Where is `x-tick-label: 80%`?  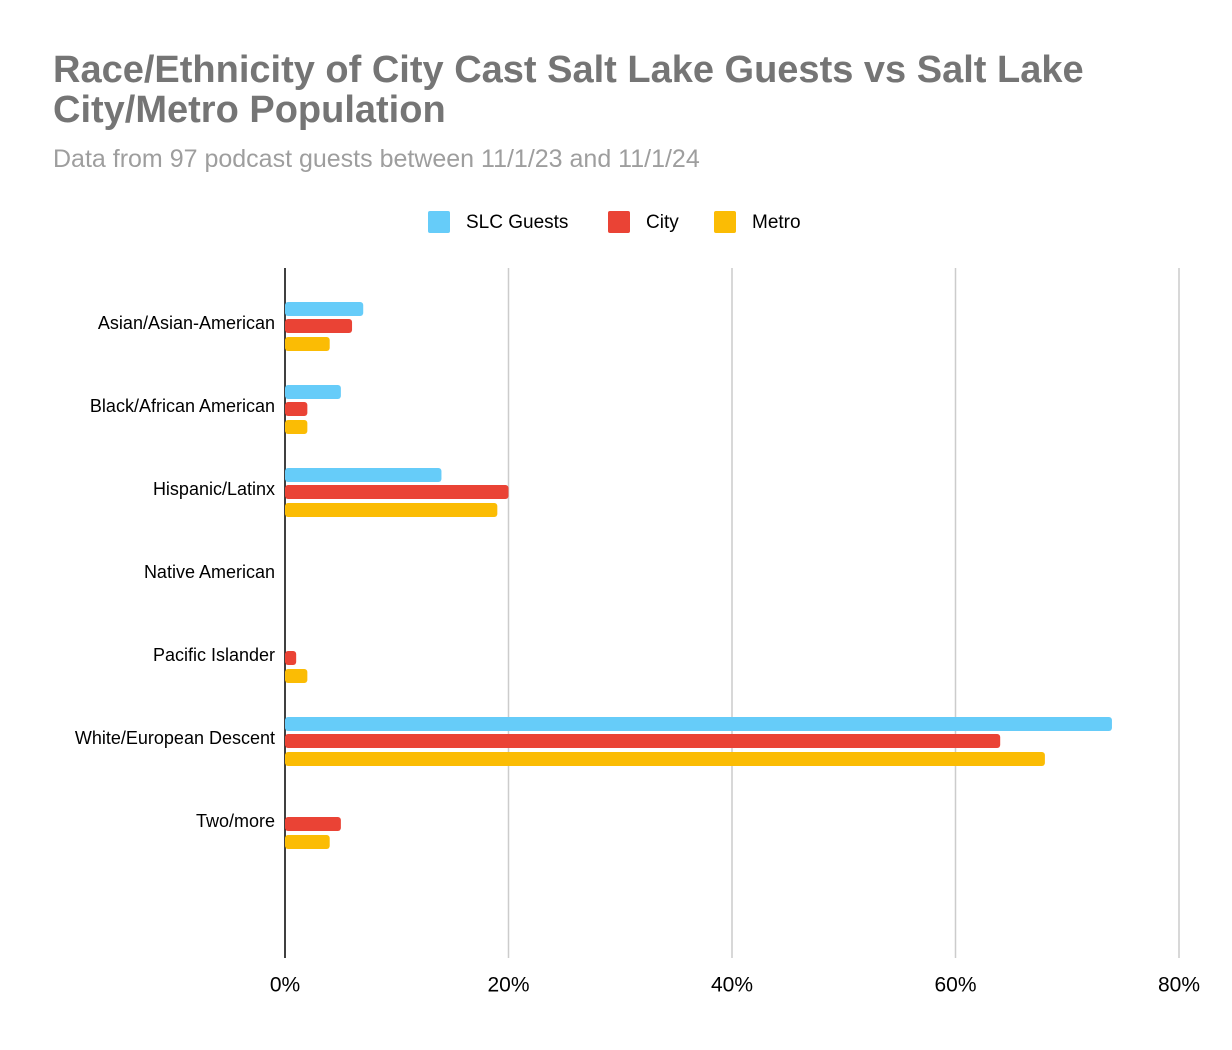
x-tick-label: 80% is located at coordinates (1179, 985).